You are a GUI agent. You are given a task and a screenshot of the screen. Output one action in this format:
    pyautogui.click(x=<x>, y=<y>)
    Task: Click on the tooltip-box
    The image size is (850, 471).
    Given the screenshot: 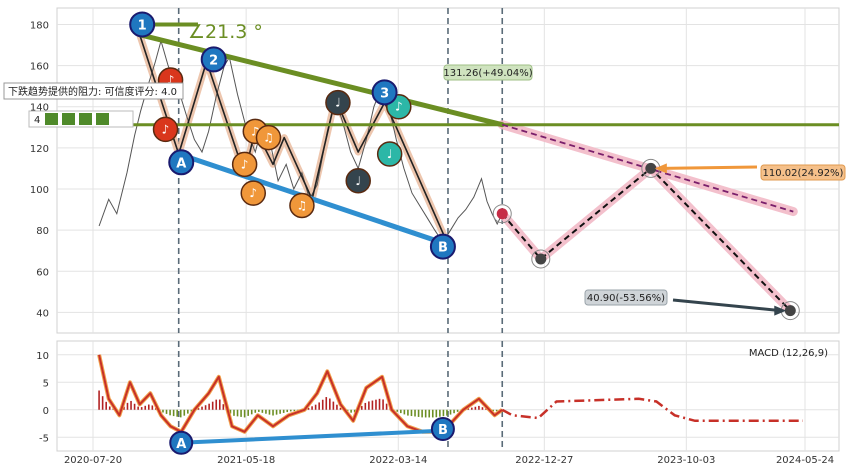 What is the action you would take?
    pyautogui.click(x=93, y=91)
    